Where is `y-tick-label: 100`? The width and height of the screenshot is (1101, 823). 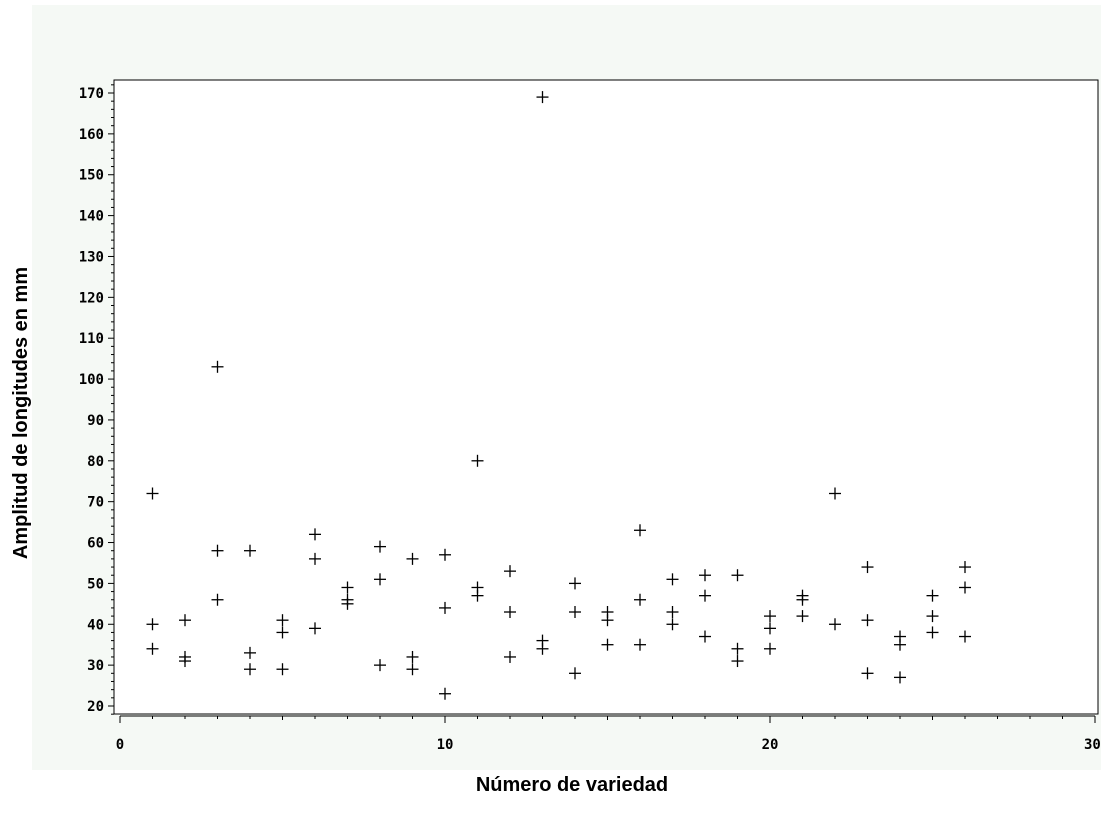 y-tick-label: 100 is located at coordinates (91, 380).